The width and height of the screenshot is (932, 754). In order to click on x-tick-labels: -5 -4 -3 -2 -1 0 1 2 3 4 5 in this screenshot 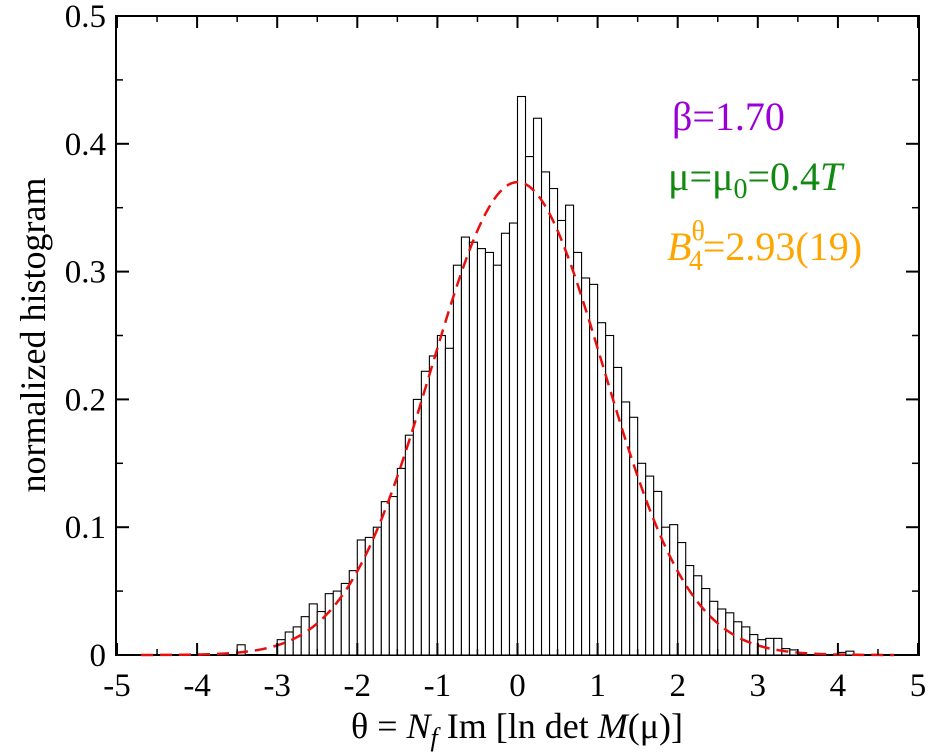, I will do `click(514, 686)`.